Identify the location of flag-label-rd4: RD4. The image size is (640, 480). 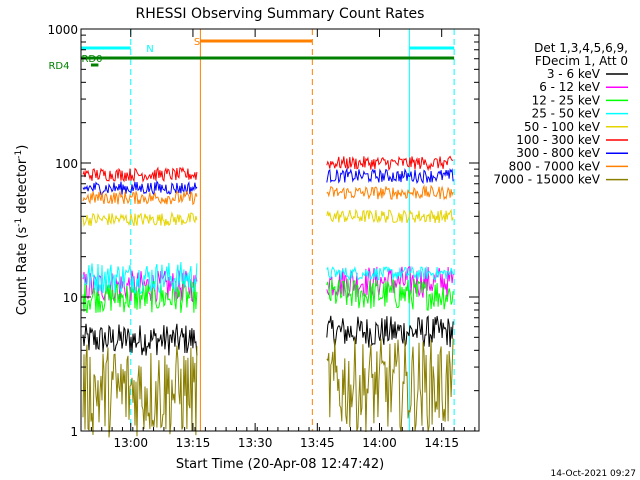
(58, 66).